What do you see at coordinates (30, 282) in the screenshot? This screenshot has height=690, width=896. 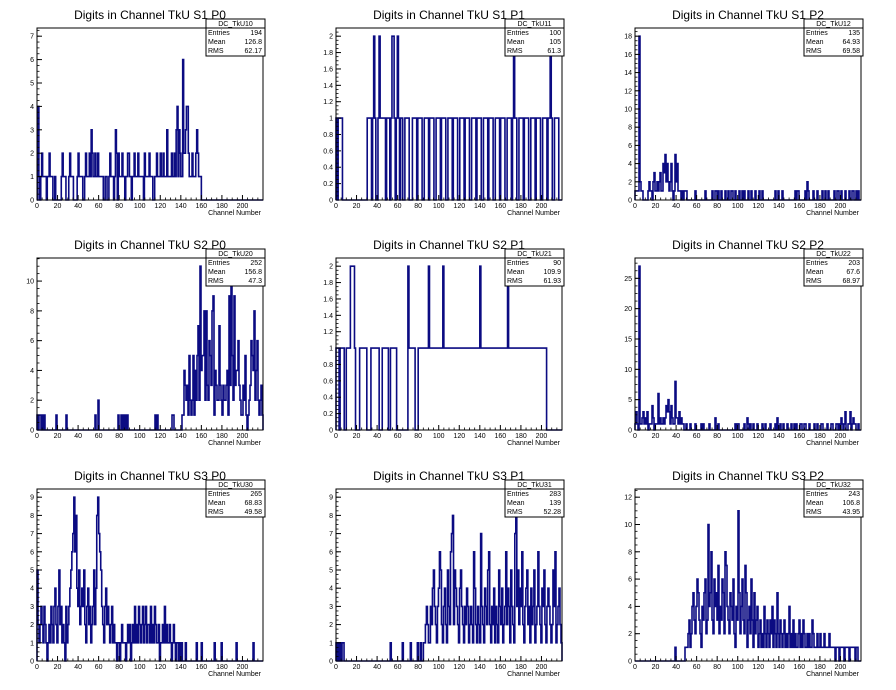 I see `y-tick-label: 10` at bounding box center [30, 282].